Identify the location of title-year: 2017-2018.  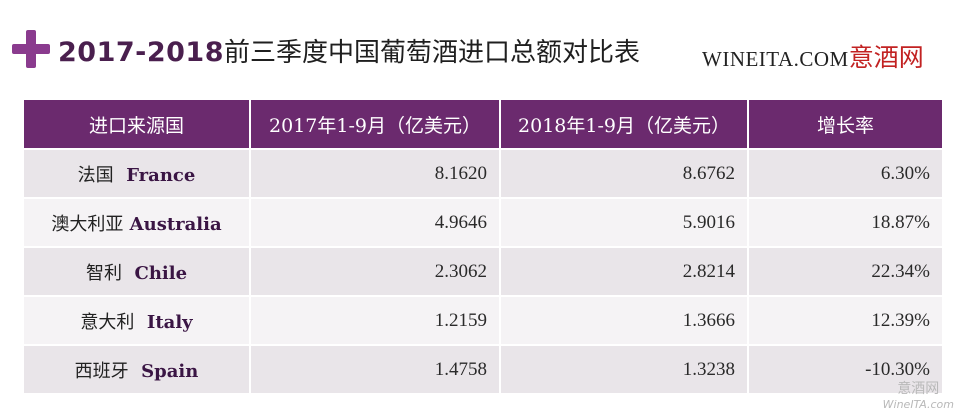
(141, 52).